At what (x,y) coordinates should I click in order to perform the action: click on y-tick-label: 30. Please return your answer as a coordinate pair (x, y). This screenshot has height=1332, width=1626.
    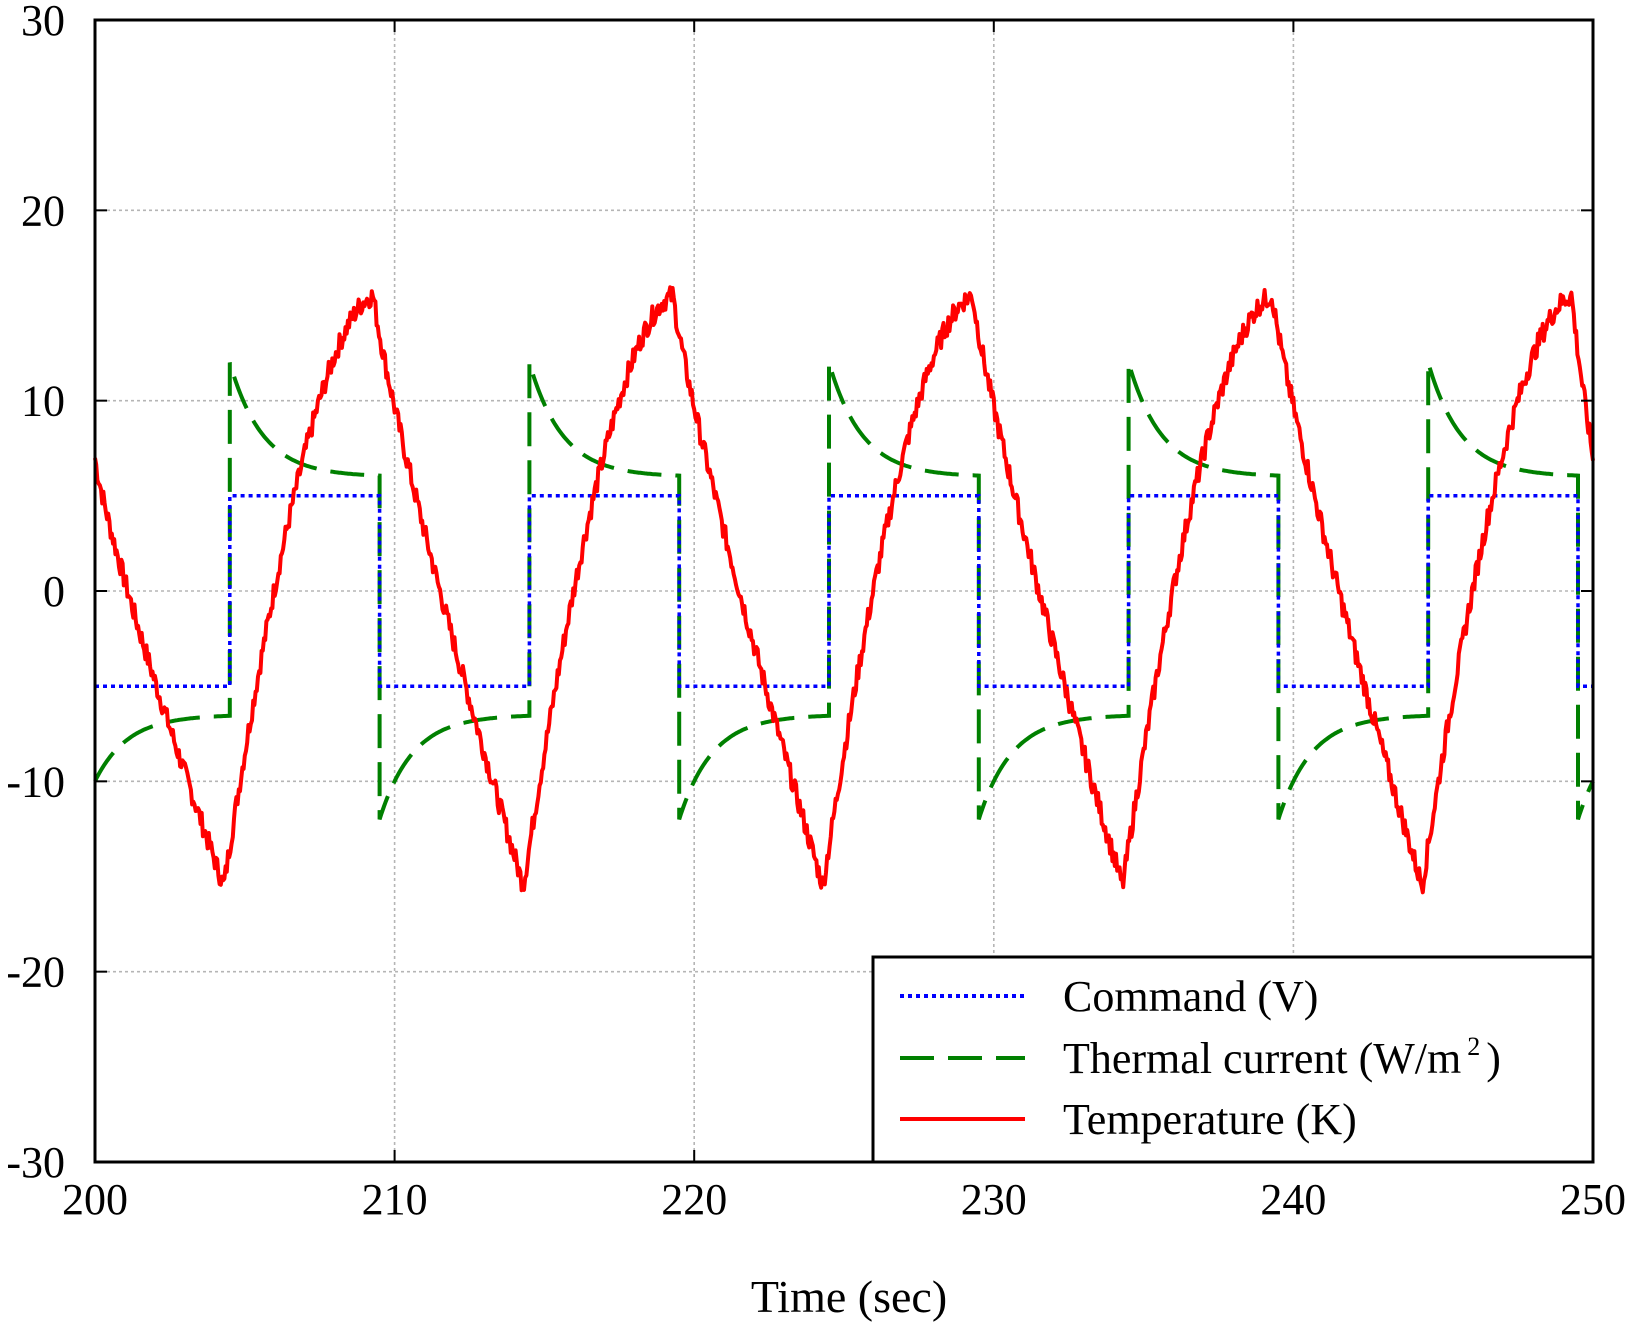
    Looking at the image, I should click on (43, 22).